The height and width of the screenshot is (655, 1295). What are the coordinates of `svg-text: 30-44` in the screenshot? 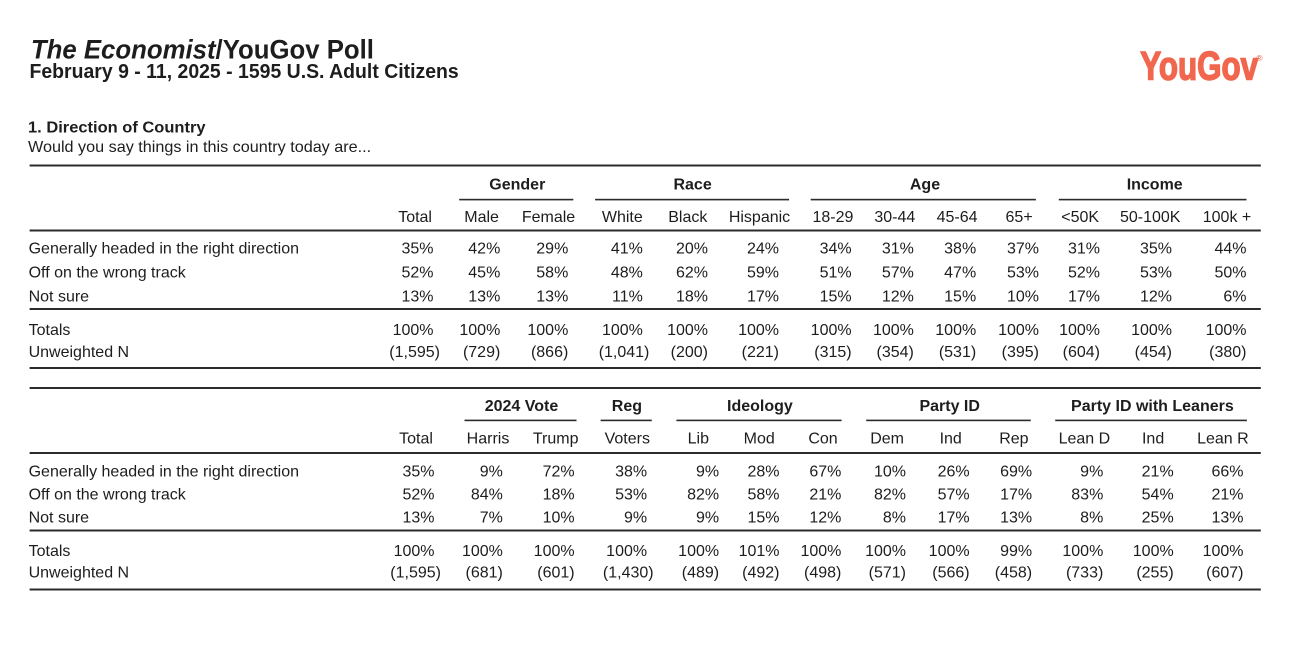 It's located at (894, 217).